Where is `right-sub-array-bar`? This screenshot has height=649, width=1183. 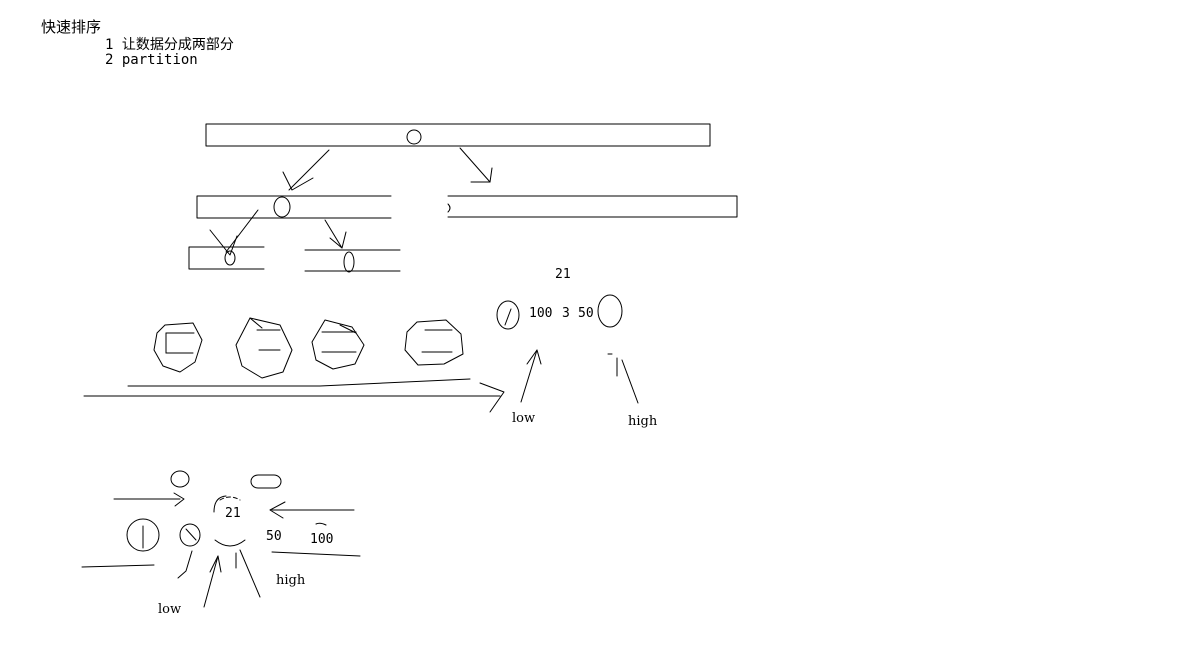 right-sub-array-bar is located at coordinates (592, 206).